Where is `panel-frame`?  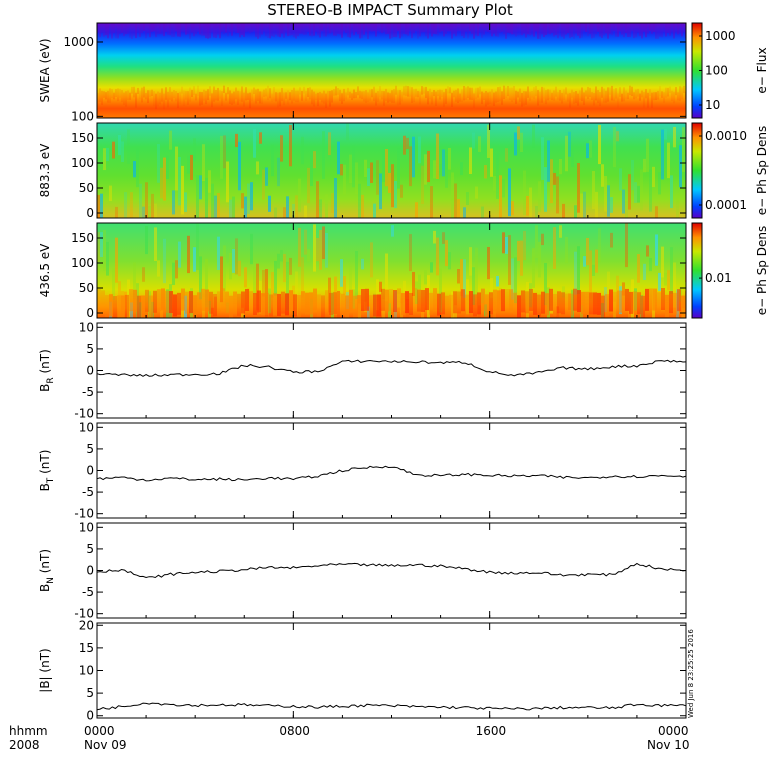 panel-frame is located at coordinates (391, 470).